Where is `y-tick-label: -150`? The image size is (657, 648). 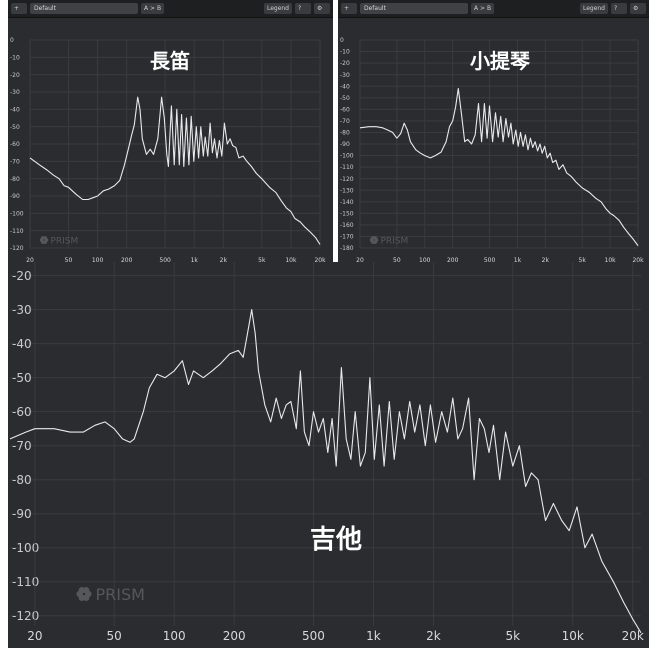
y-tick-label: -150 is located at coordinates (347, 213).